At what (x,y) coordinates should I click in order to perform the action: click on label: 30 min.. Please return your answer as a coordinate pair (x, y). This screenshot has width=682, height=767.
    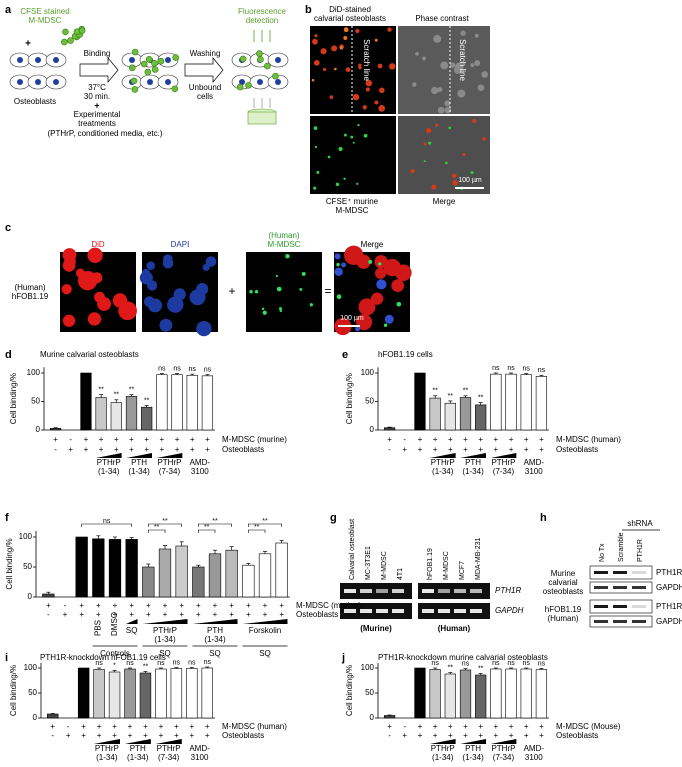
    Looking at the image, I should click on (97, 96).